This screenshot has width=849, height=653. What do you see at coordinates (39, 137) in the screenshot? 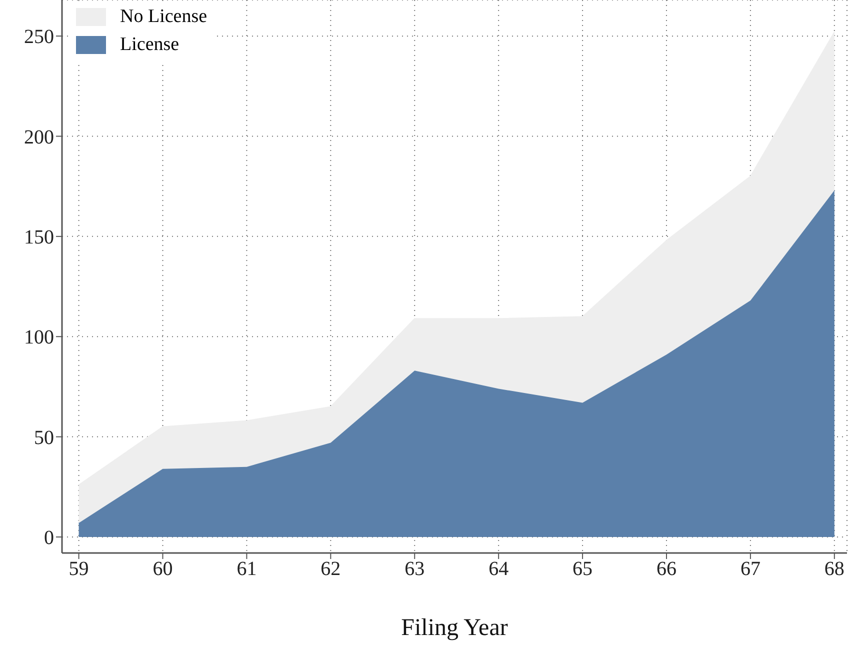
I see `y-tick-label: 200` at bounding box center [39, 137].